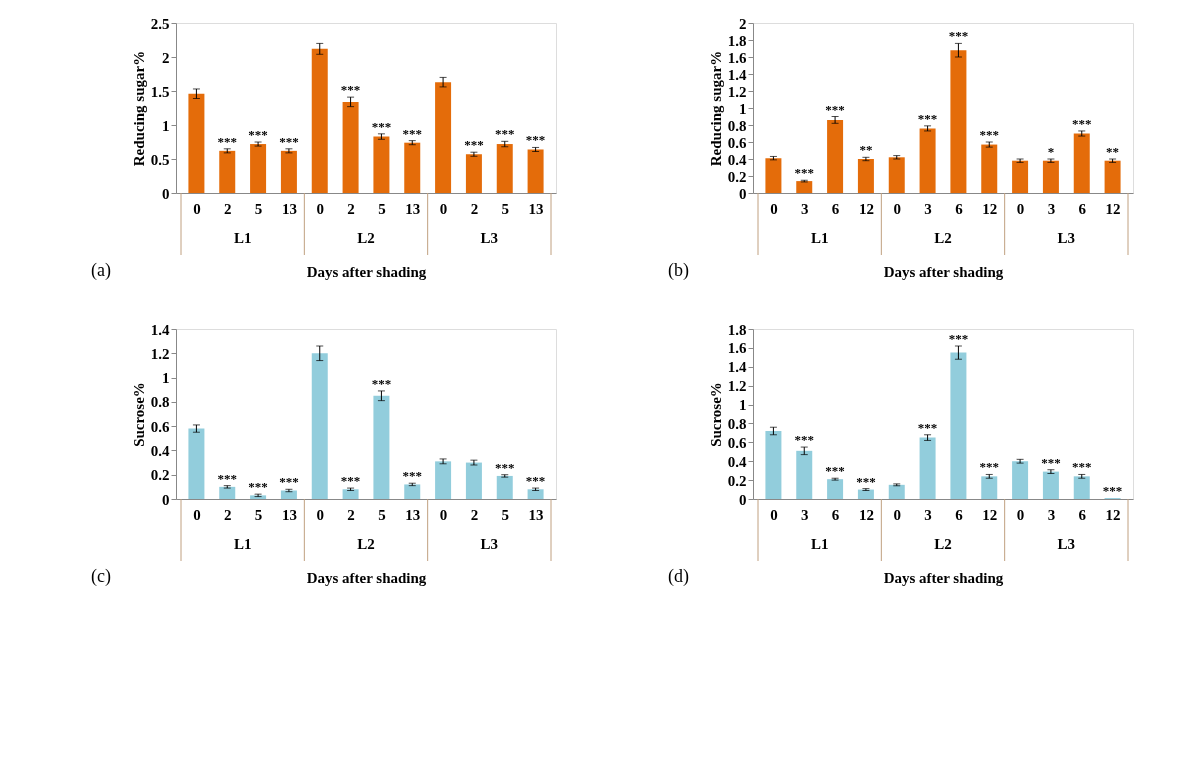 This screenshot has height=767, width=1188. Describe the element at coordinates (990, 514) in the screenshot. I see `x-tick-label: 12` at that location.